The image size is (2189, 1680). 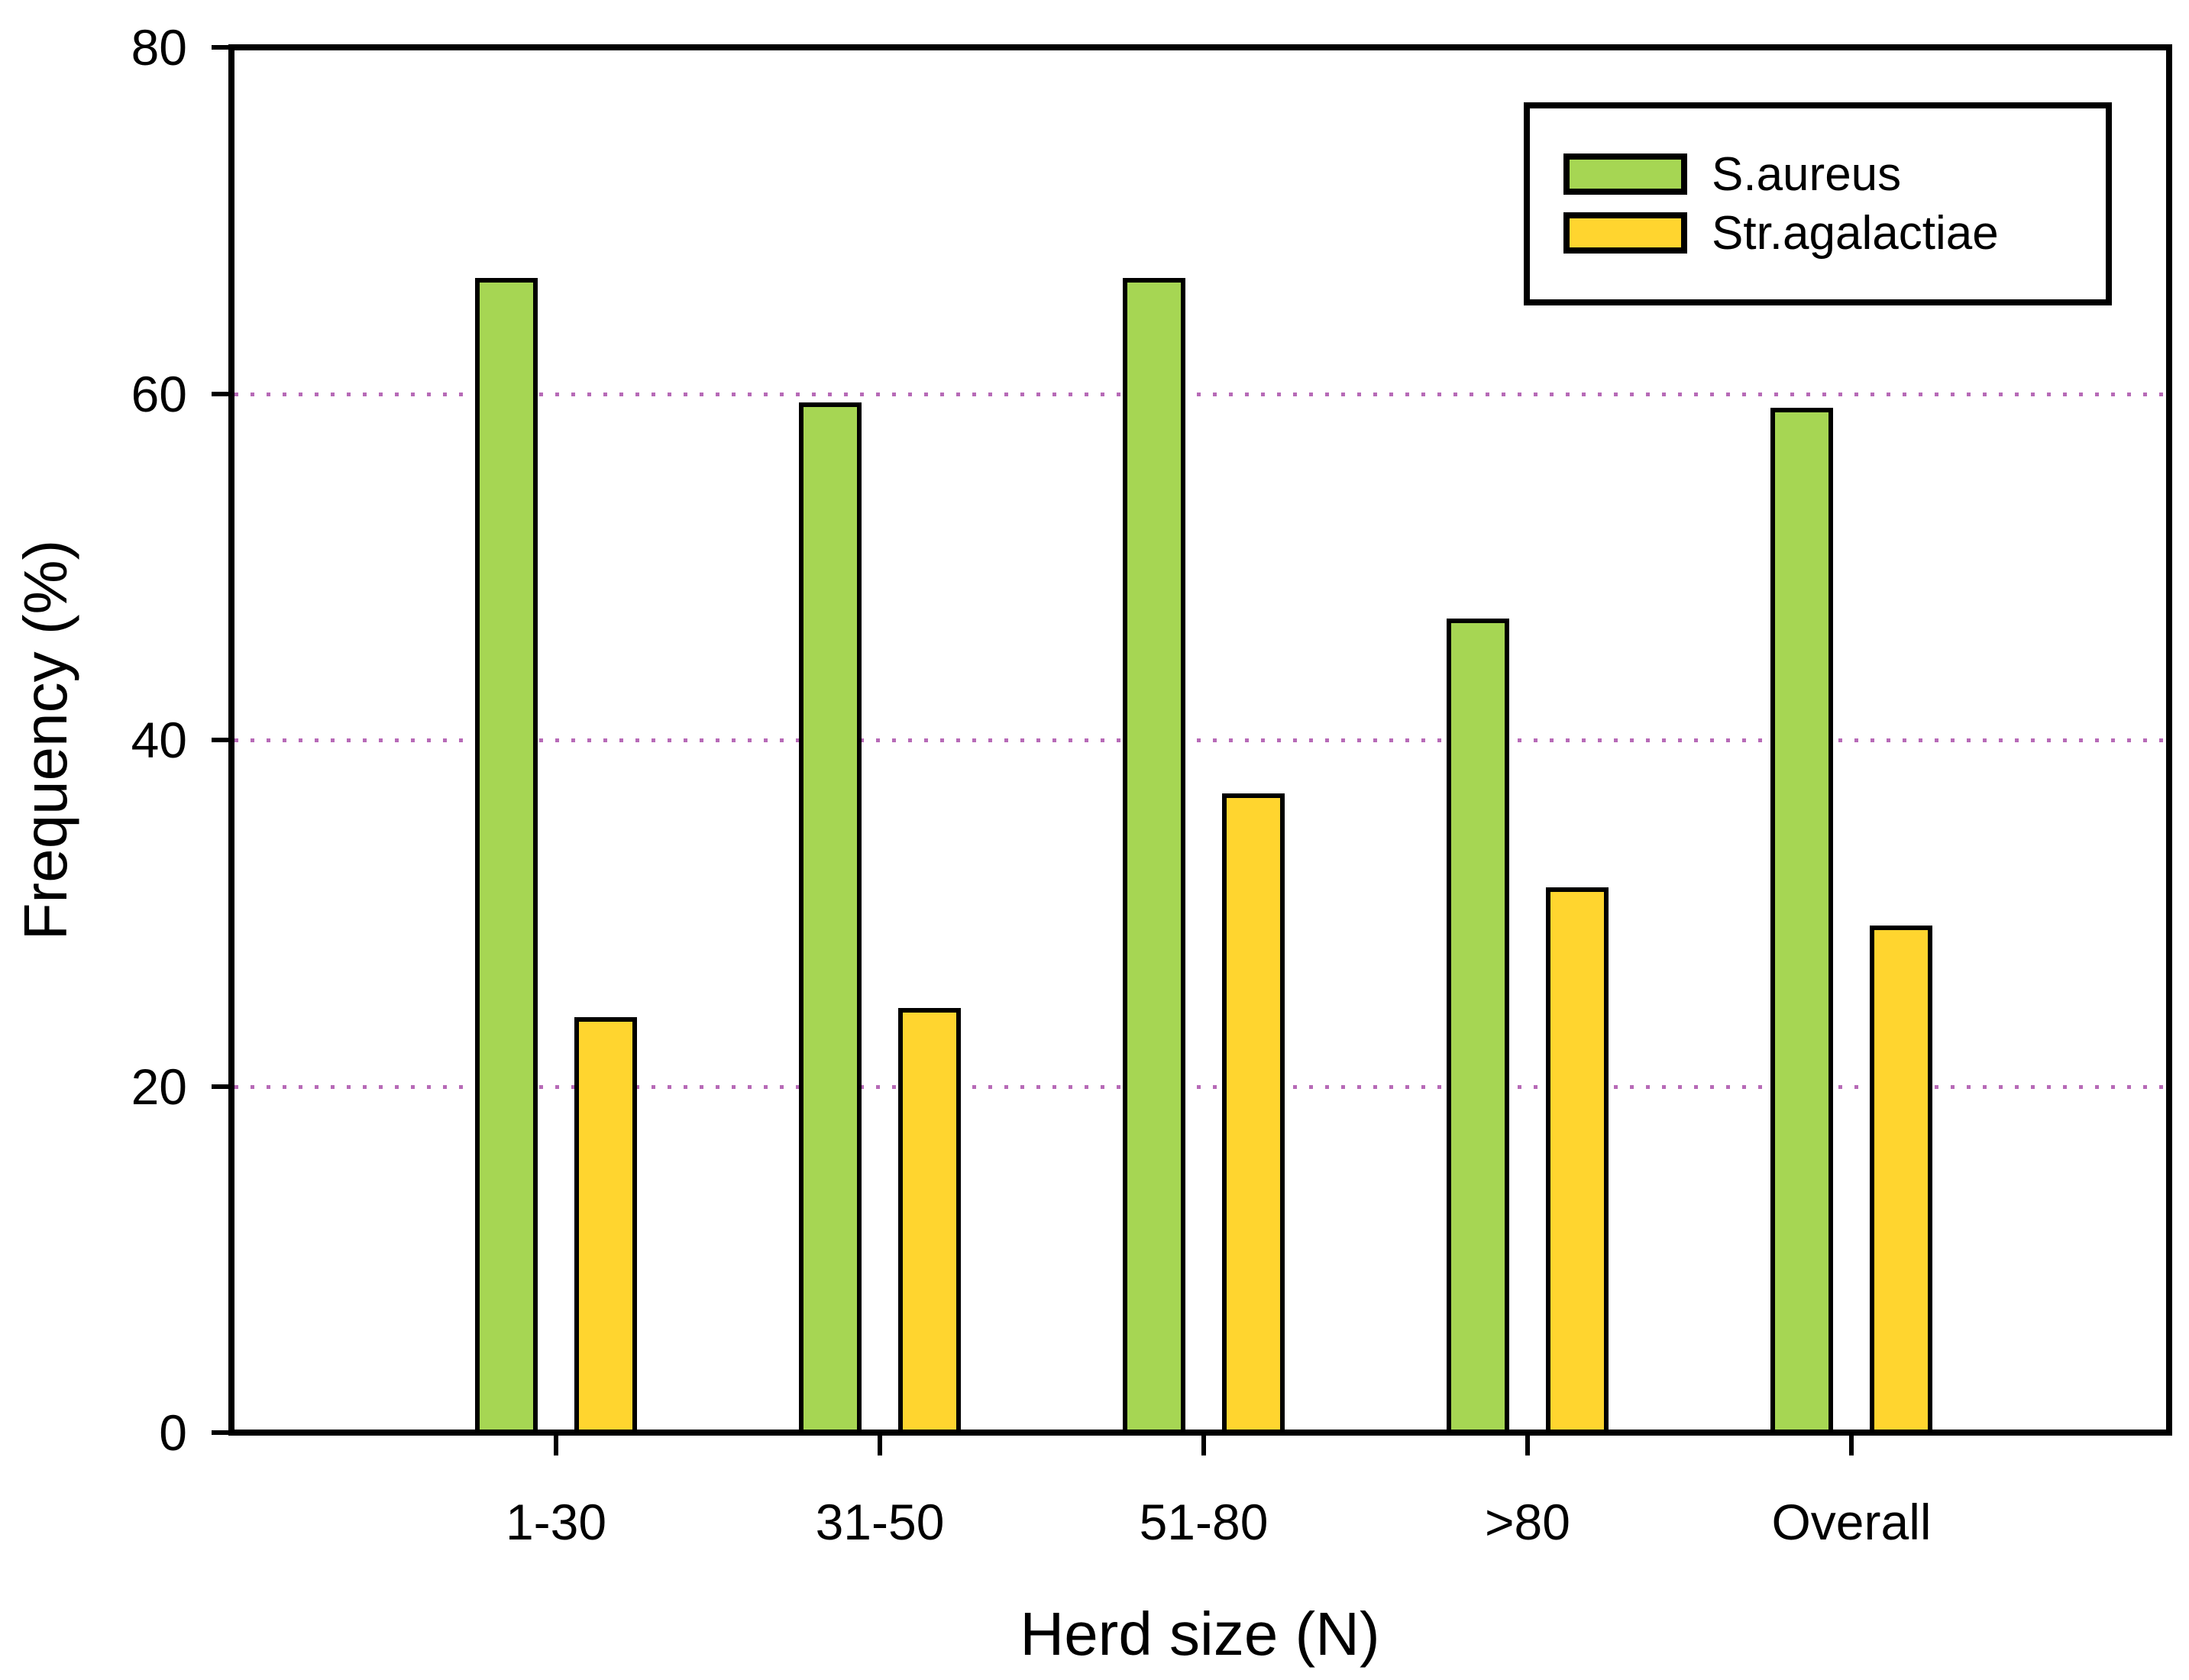 I want to click on x-tick-overall, so click(x=1851, y=1446).